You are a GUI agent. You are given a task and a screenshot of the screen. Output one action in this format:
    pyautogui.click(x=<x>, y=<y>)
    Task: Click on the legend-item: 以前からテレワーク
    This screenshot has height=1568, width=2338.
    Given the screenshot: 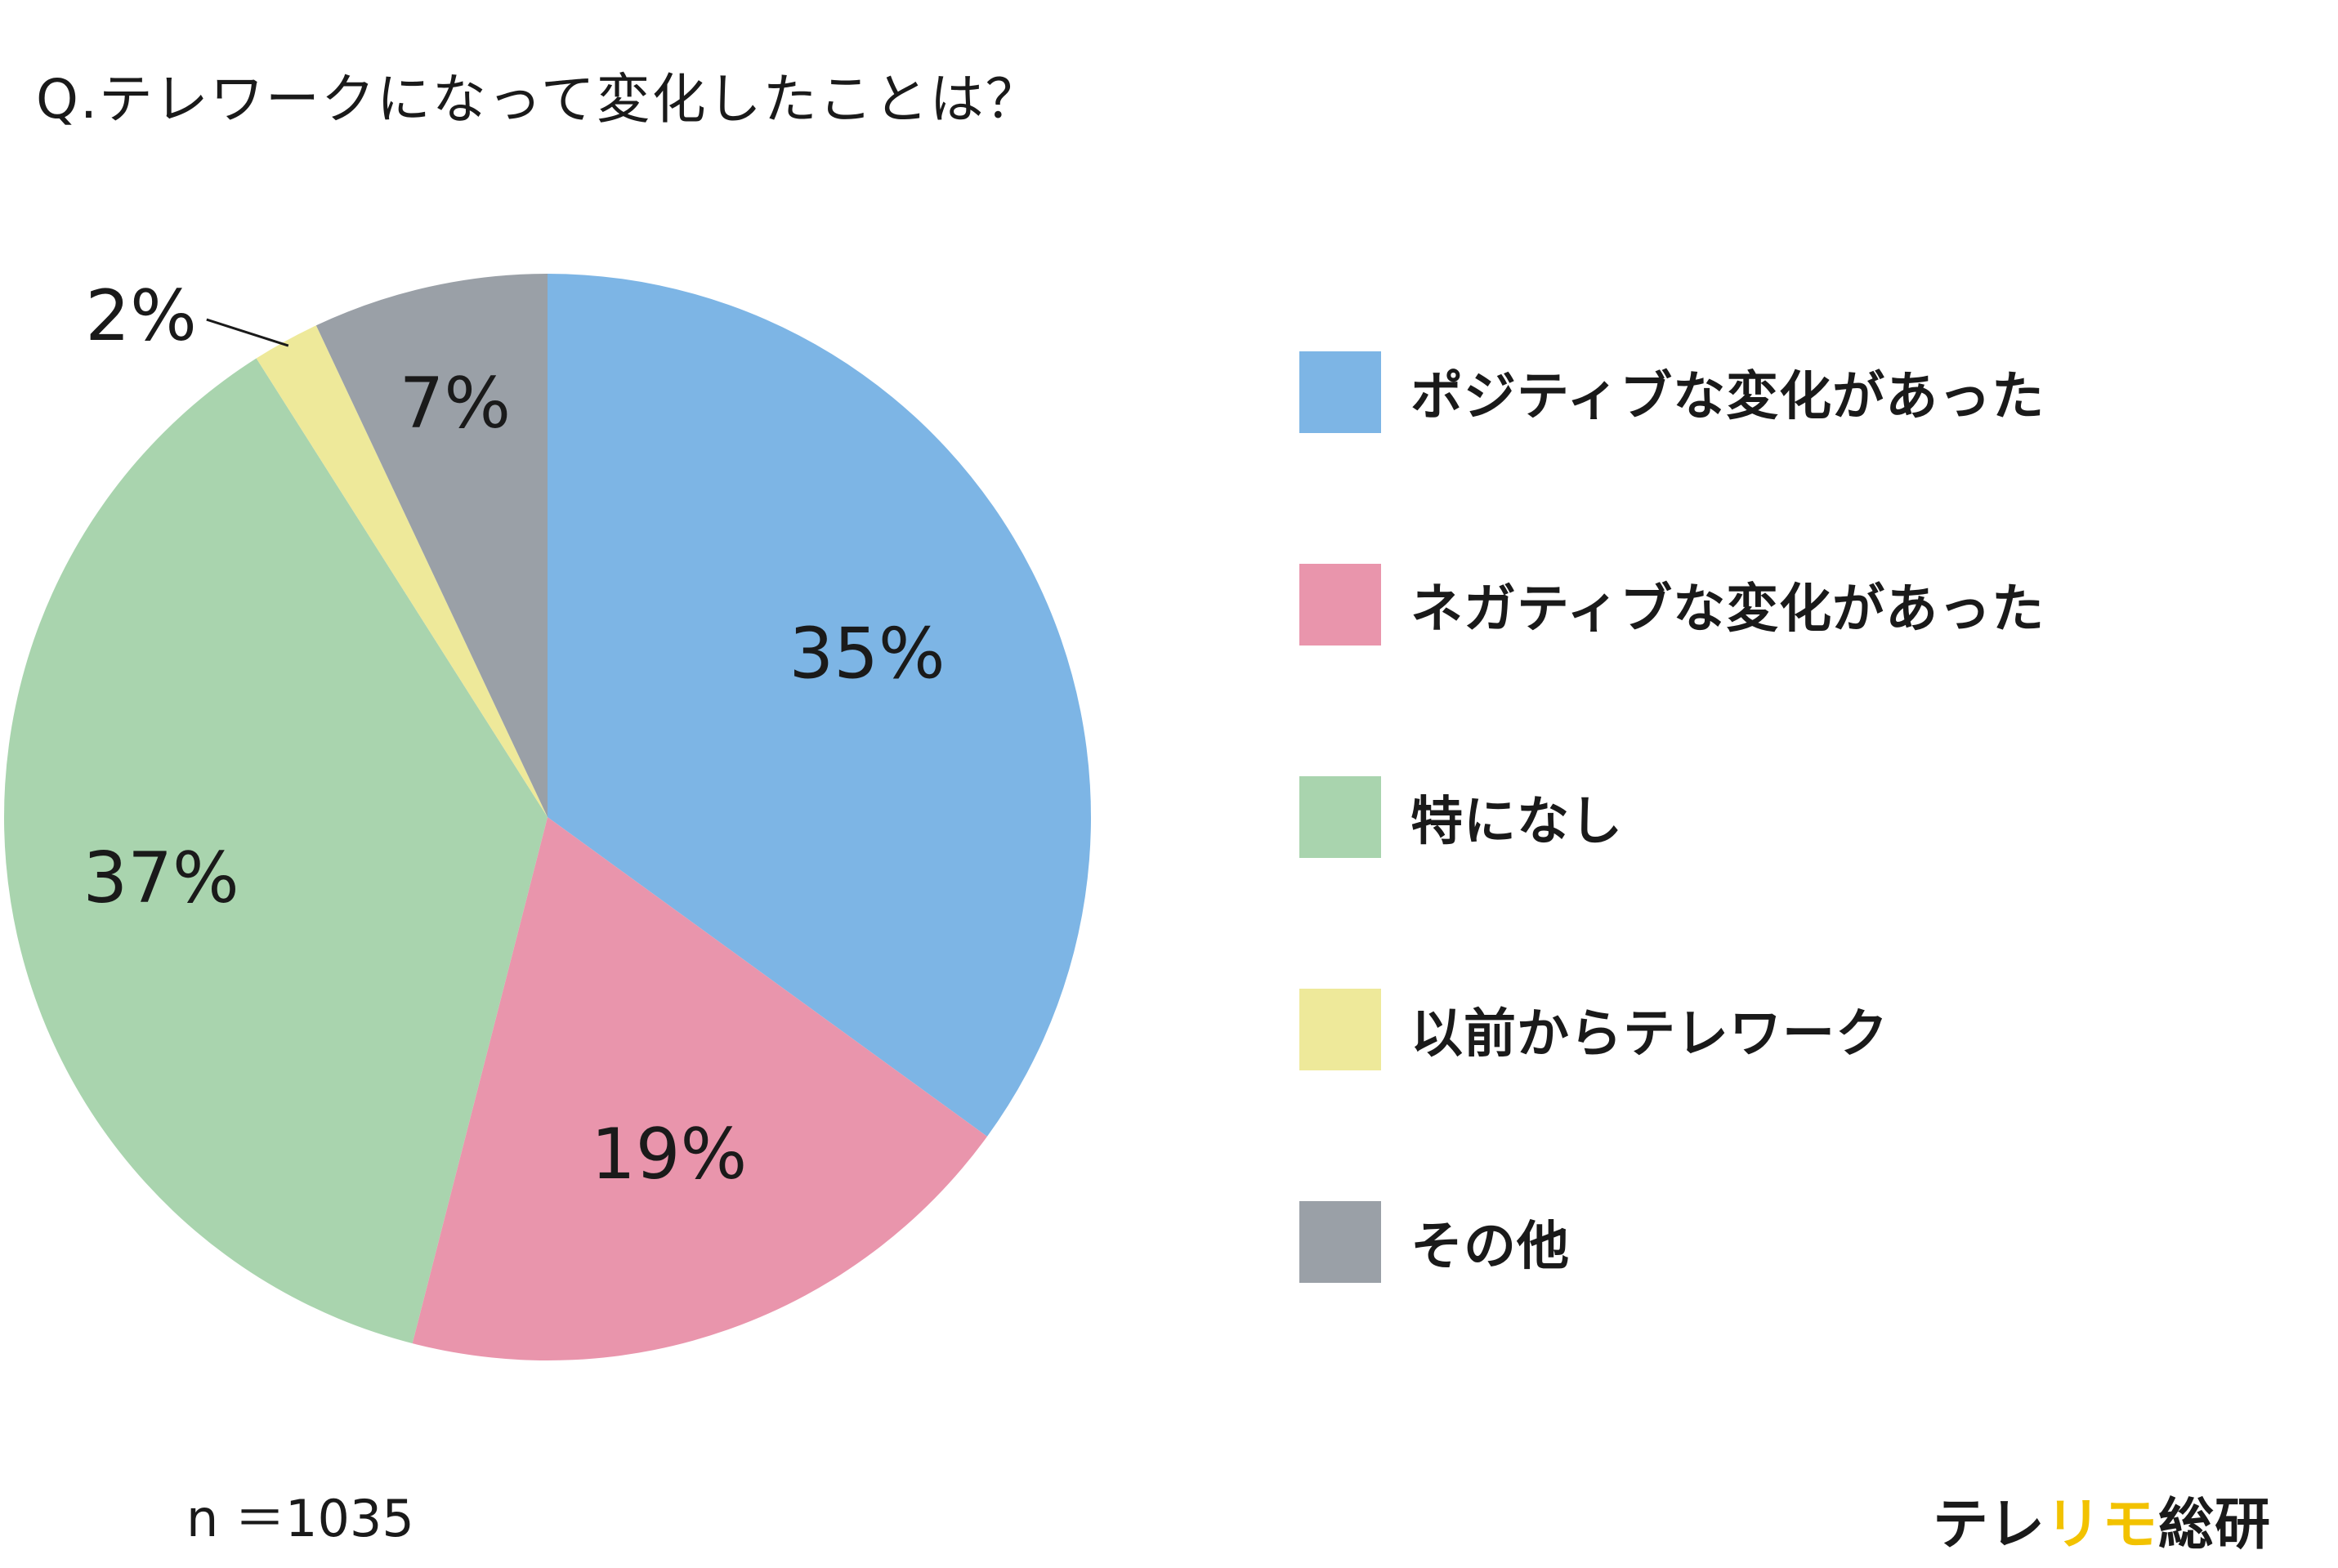 What is the action you would take?
    pyautogui.click(x=1672, y=1029)
    